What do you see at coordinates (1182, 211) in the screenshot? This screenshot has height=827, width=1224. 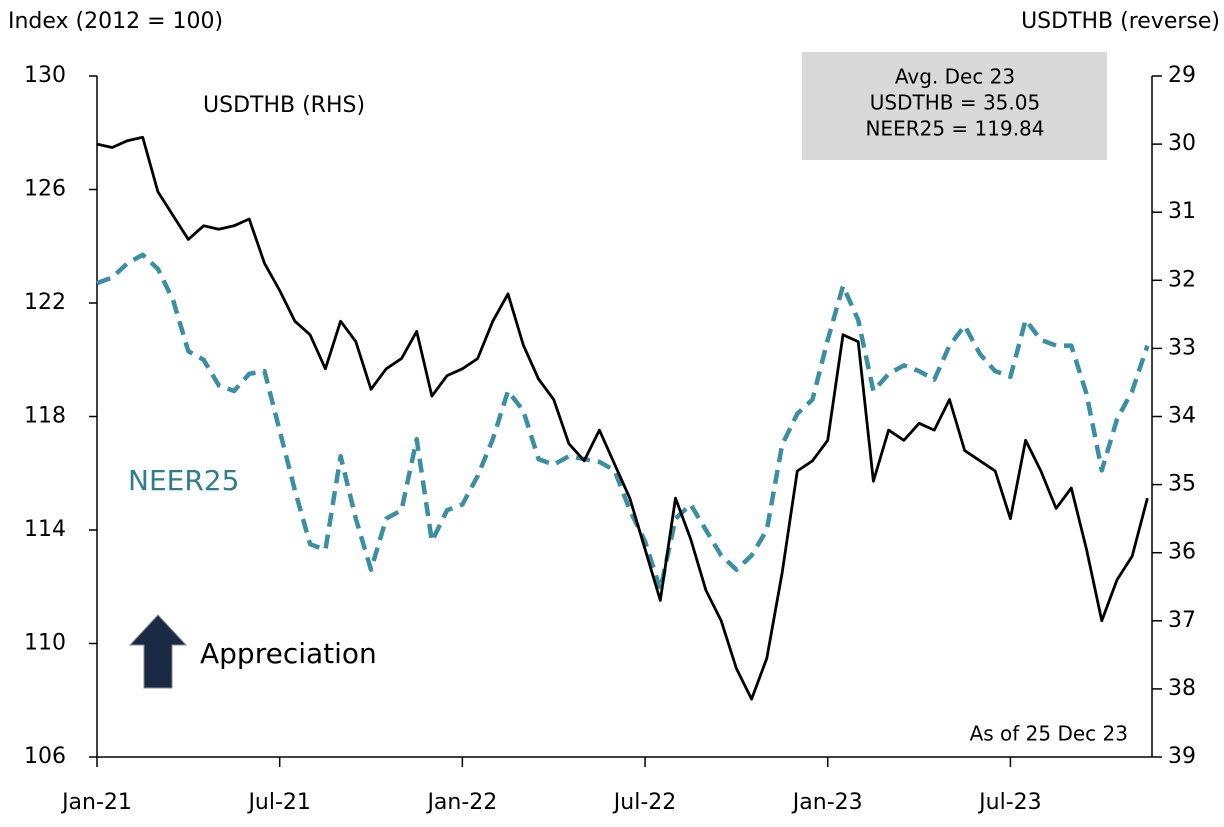 I see `y2-tick-label: 31` at bounding box center [1182, 211].